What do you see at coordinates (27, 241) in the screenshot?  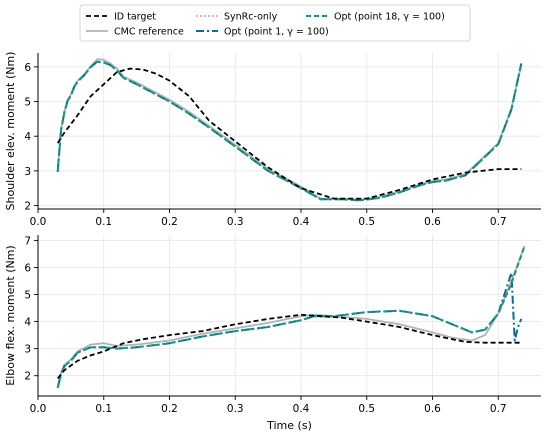 I see `elbow-y-tick-label: 7` at bounding box center [27, 241].